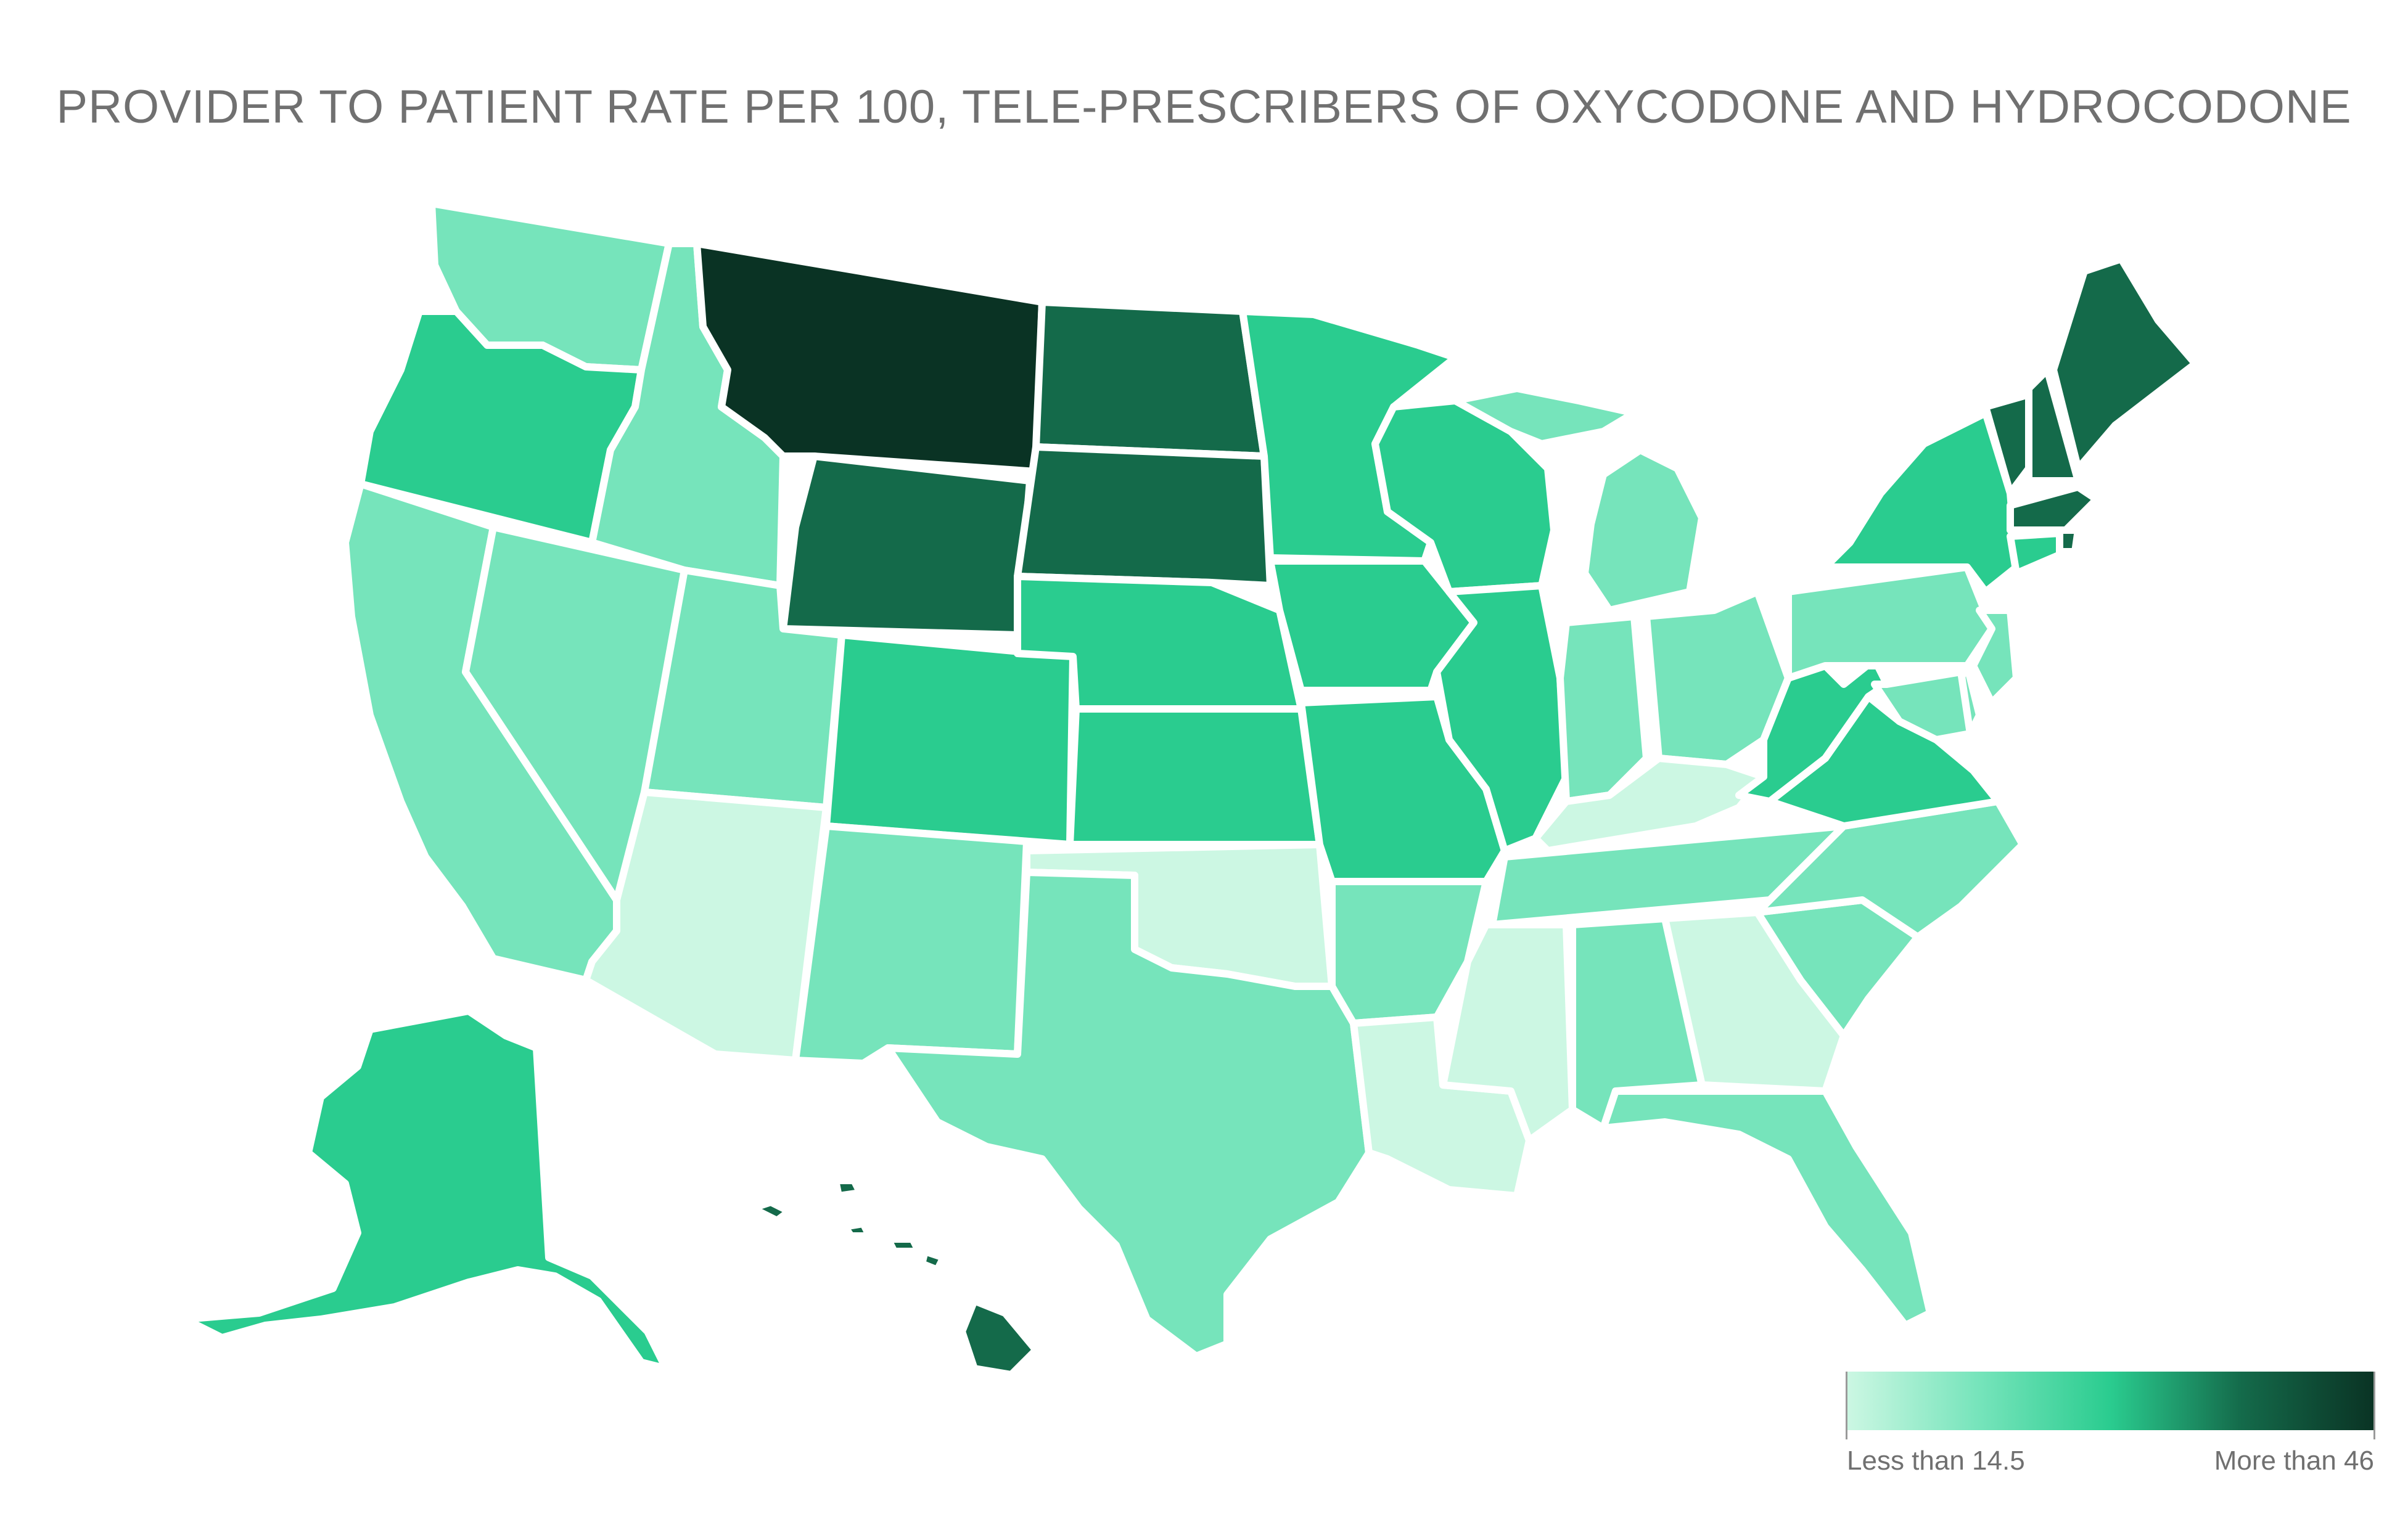 Image resolution: width=2408 pixels, height=1514 pixels. What do you see at coordinates (2124, 364) in the screenshot?
I see `state-me` at bounding box center [2124, 364].